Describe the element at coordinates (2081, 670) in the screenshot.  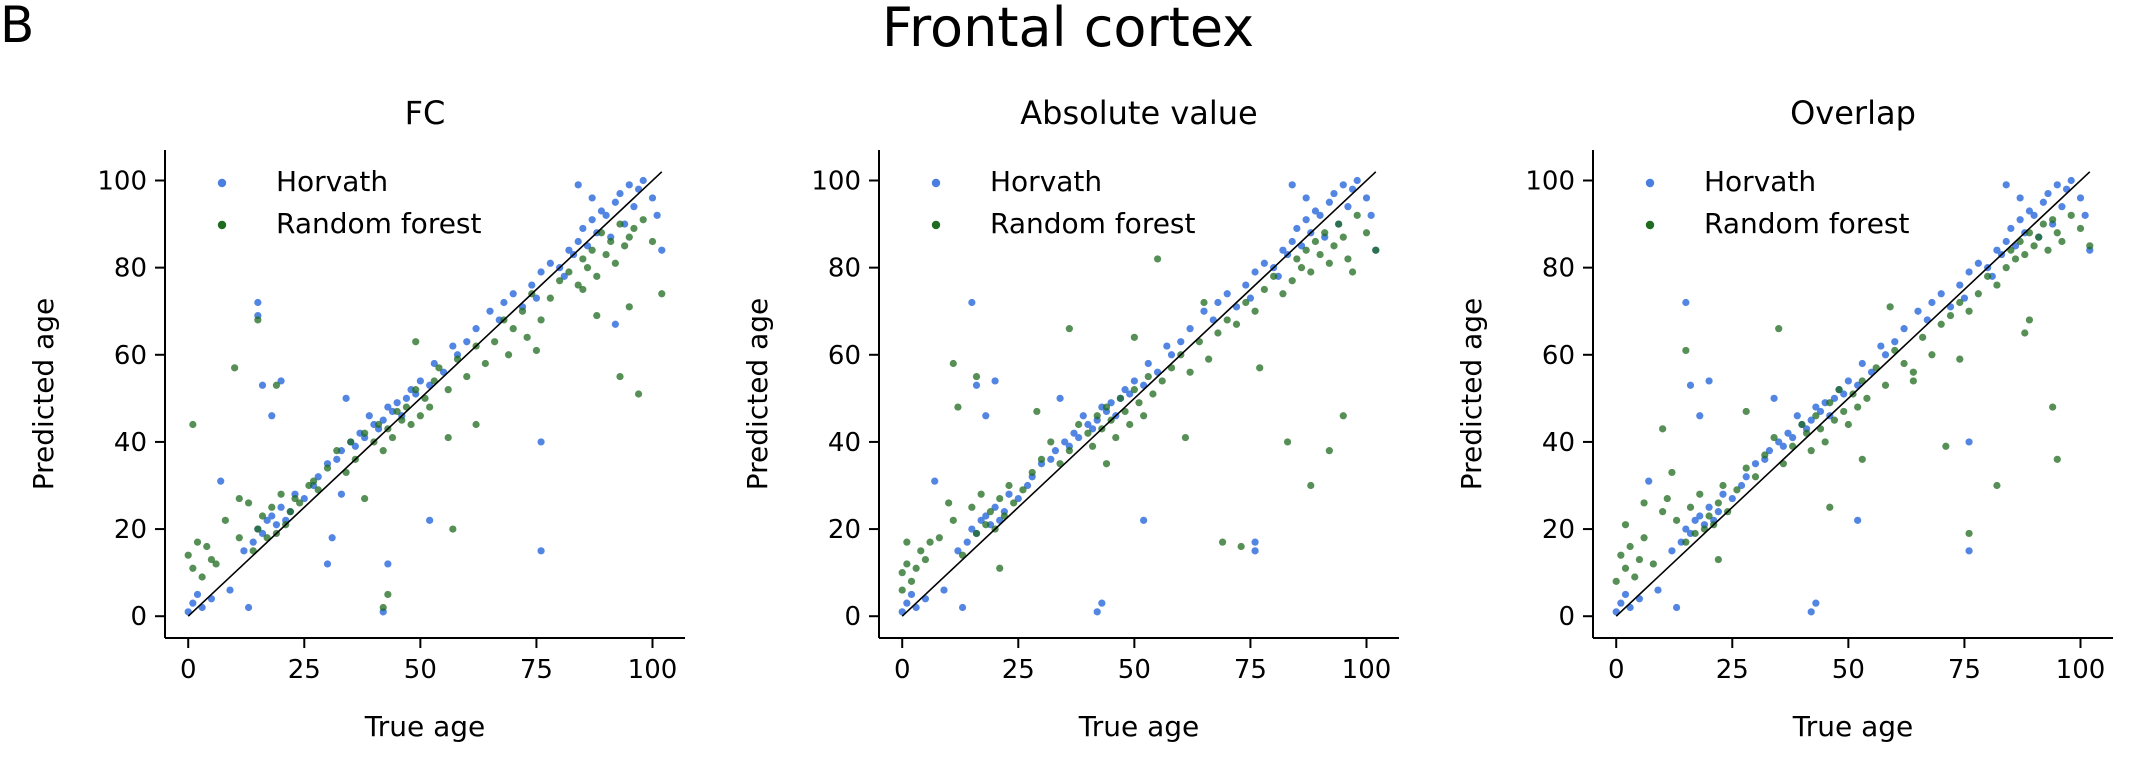
I see `x-tick-label: 100` at that location.